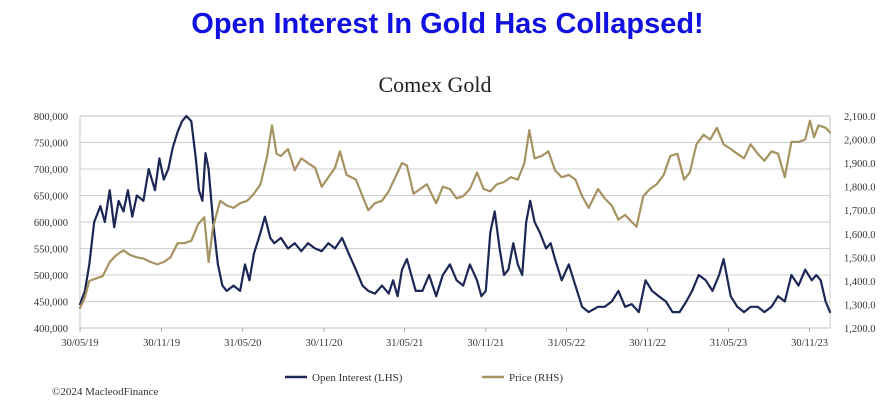 The width and height of the screenshot is (895, 410). What do you see at coordinates (357, 378) in the screenshot?
I see `legend-label: Open Interest (LHS)` at bounding box center [357, 378].